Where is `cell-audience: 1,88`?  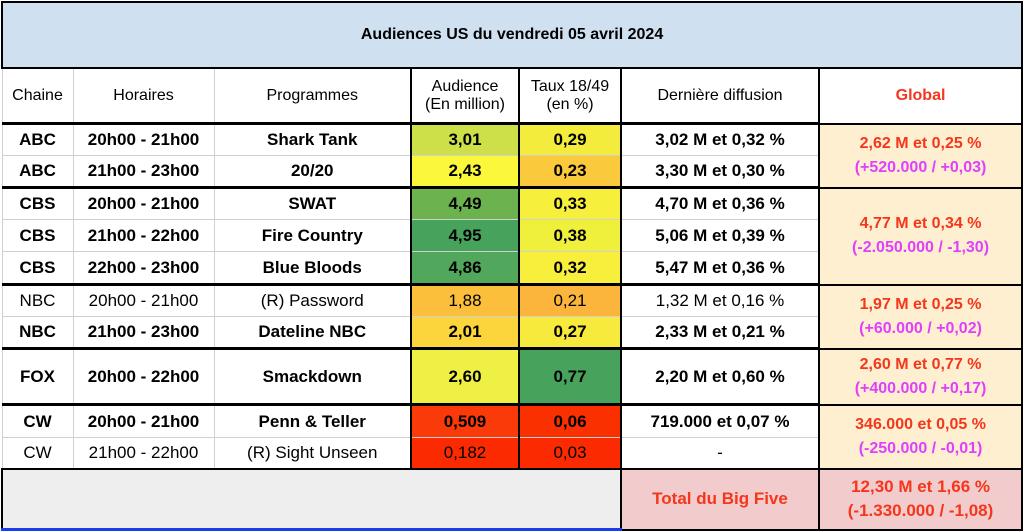
cell-audience: 1,88 is located at coordinates (465, 300).